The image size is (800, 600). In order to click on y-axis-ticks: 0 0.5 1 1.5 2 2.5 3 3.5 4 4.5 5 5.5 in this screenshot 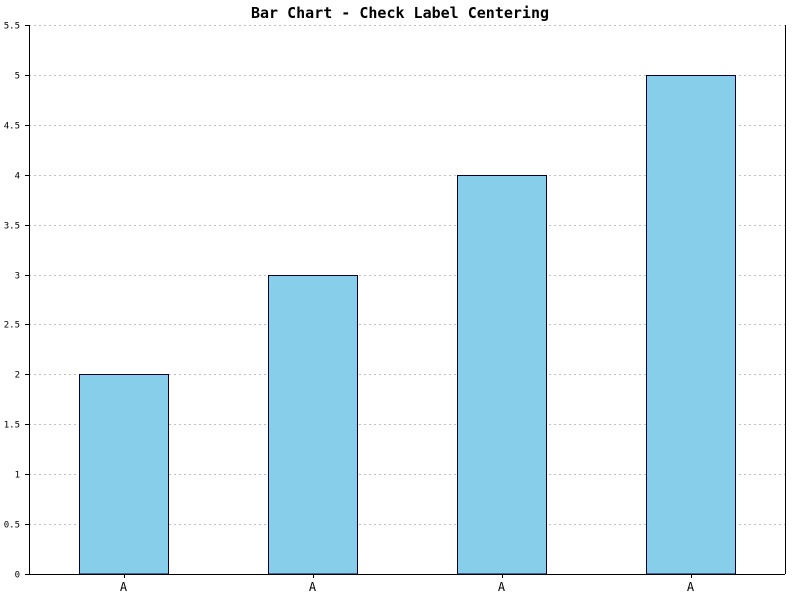, I will do `click(16, 301)`.